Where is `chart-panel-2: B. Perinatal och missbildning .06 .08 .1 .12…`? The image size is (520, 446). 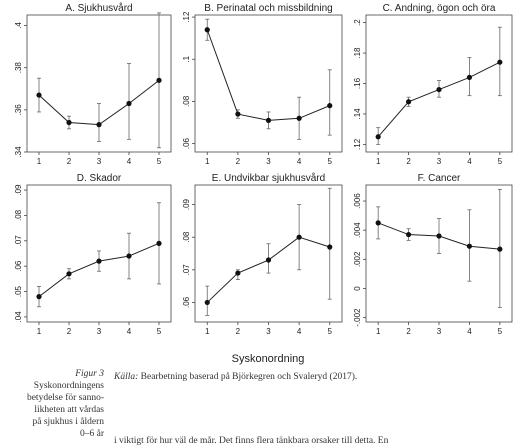
chart-panel-2: B. Perinatal och missbildning .06 .08 .1 .12… is located at coordinates (262, 84).